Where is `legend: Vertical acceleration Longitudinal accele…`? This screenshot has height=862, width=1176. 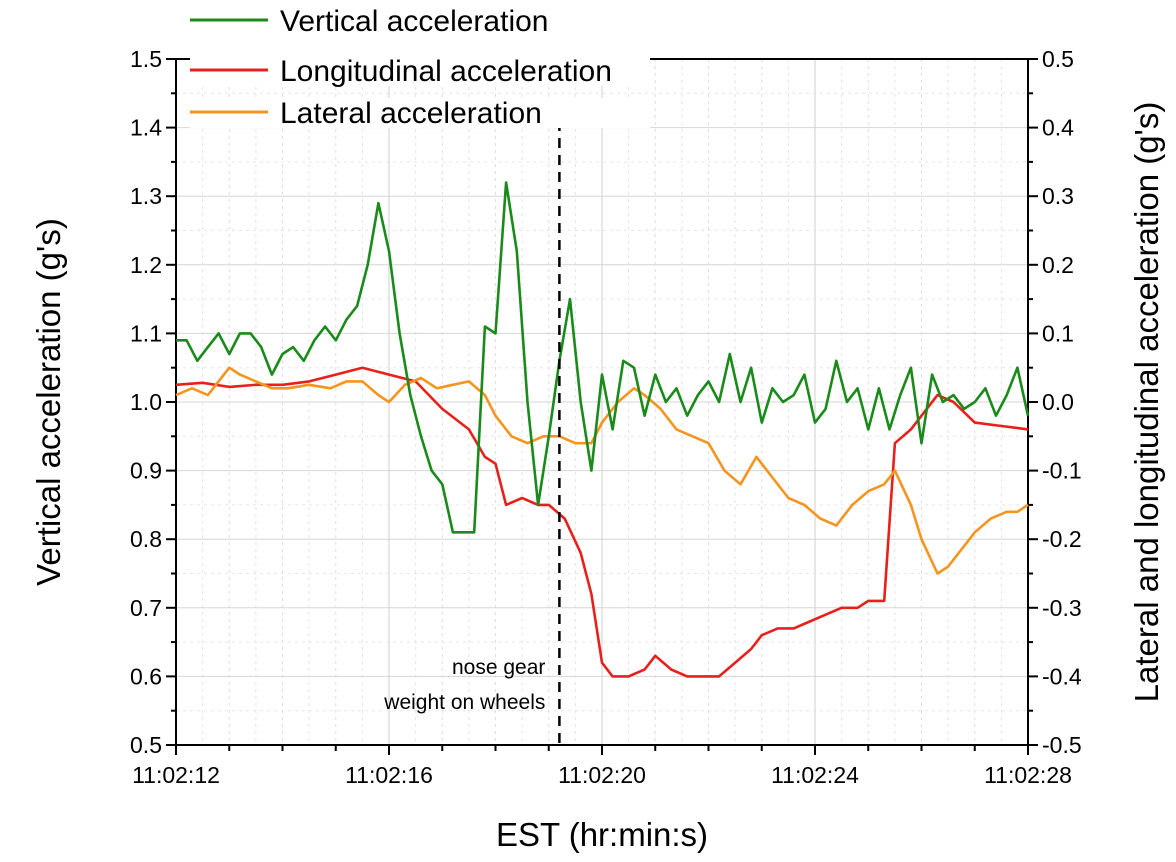 legend: Vertical acceleration Longitudinal accele… is located at coordinates (420, 67).